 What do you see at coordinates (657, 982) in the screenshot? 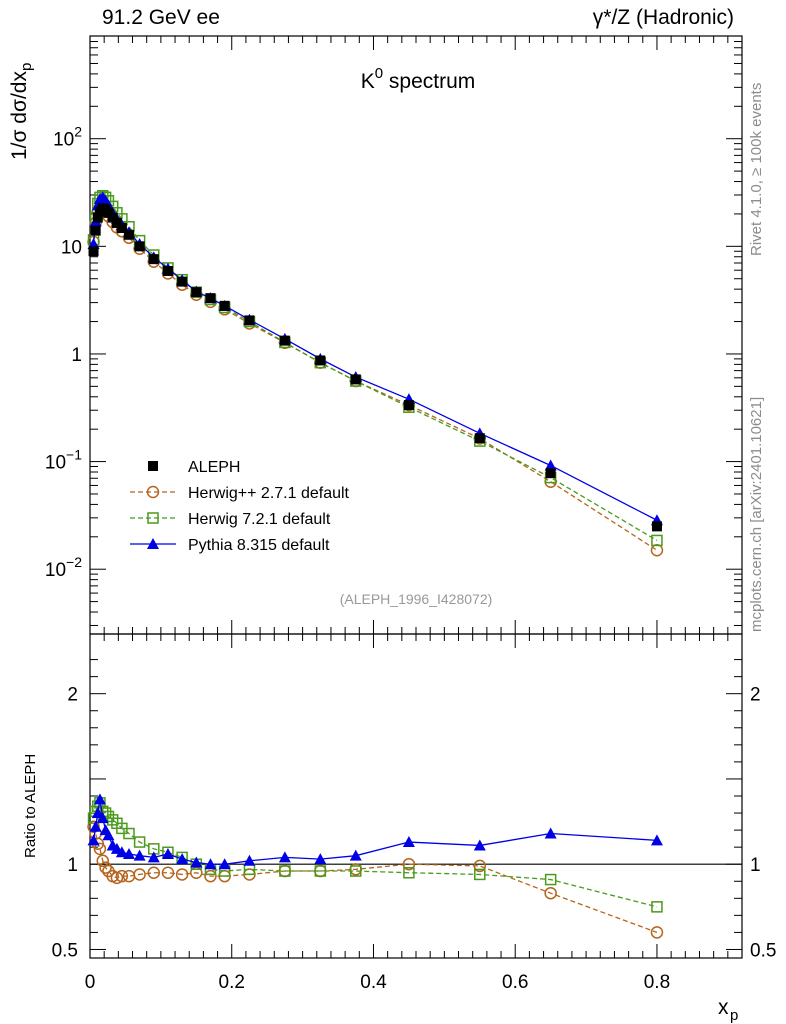
I see `ratio-x-tick-label: 0.8` at bounding box center [657, 982].